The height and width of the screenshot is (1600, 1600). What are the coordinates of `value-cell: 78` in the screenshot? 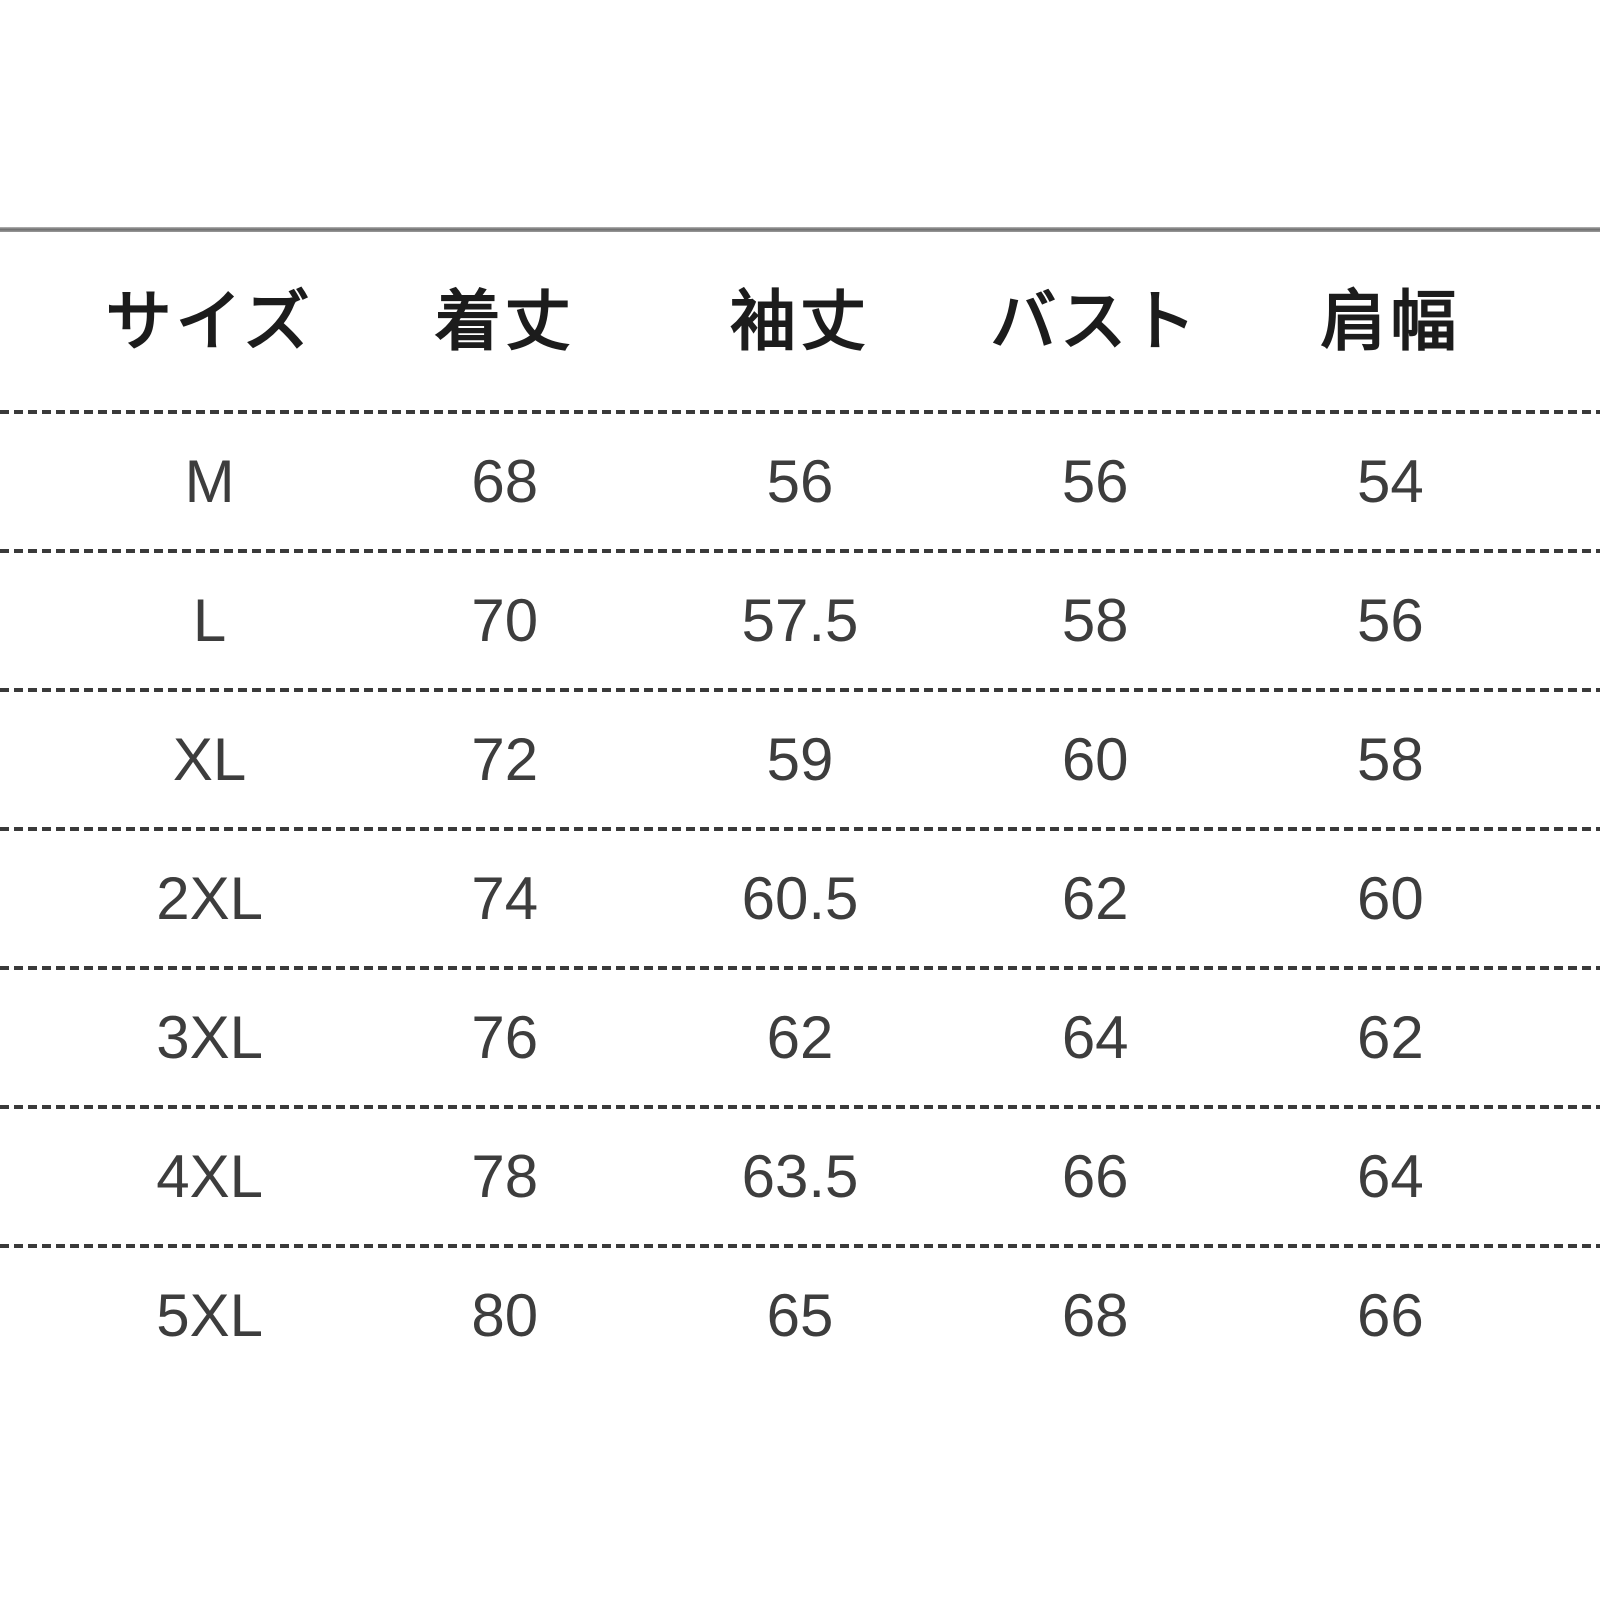 It's located at (505, 1176).